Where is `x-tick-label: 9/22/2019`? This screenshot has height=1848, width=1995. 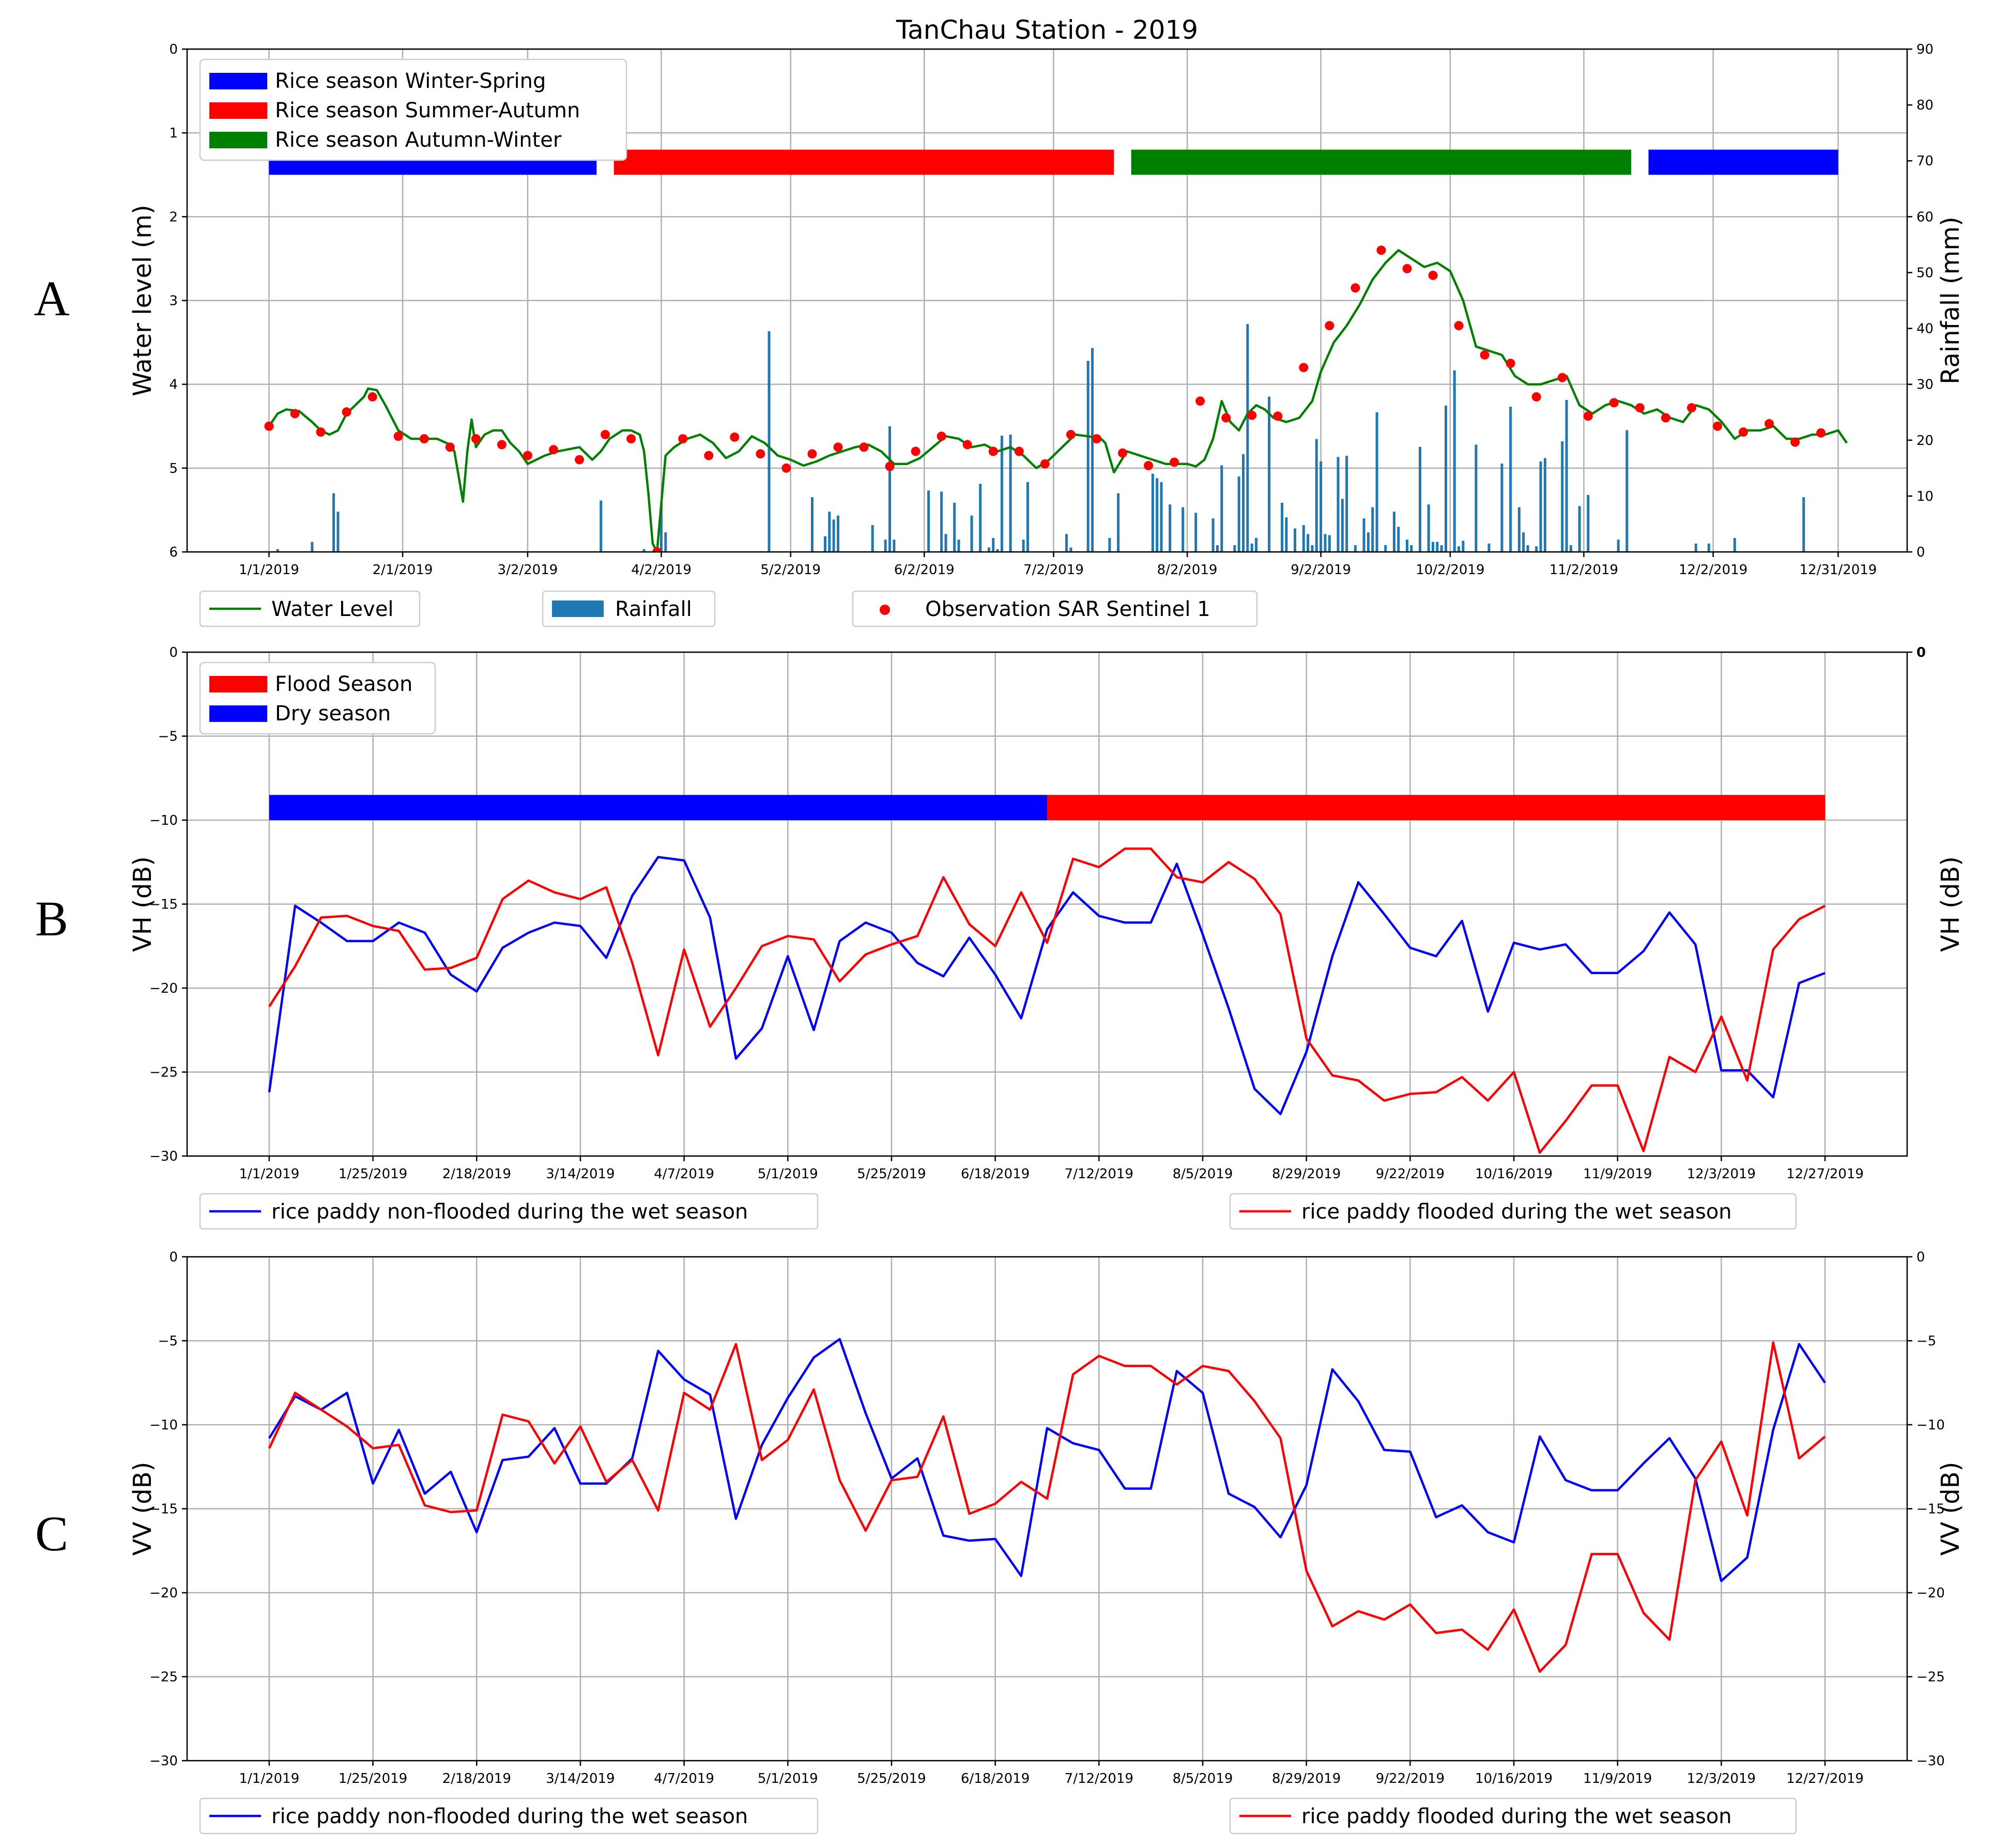 x-tick-label: 9/22/2019 is located at coordinates (1410, 1779).